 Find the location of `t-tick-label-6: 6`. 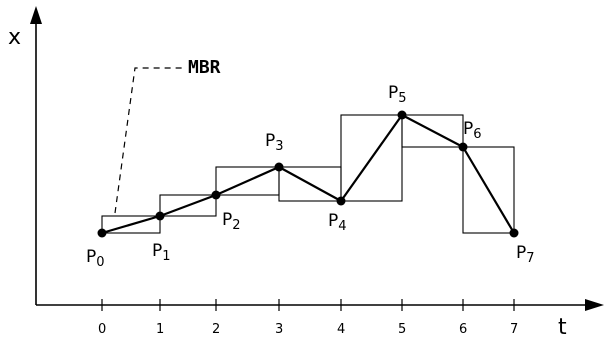

t-tick-label-6: 6 is located at coordinates (463, 329).